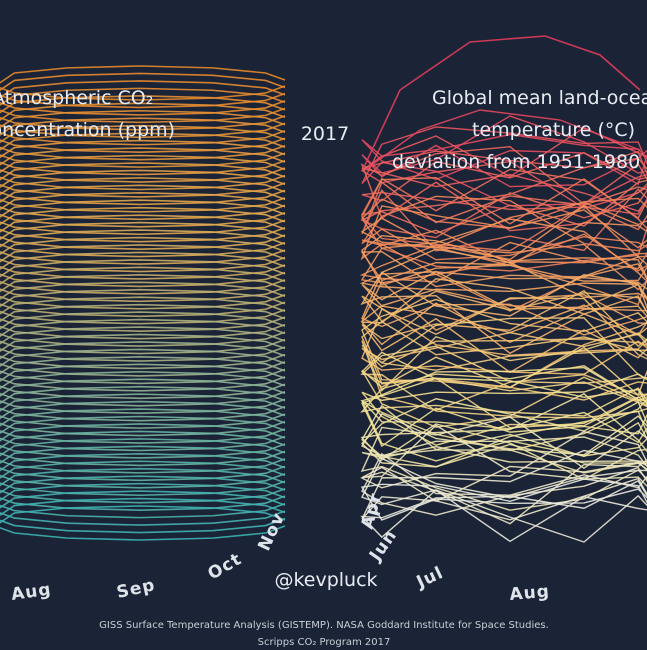  I want to click on year: 2017, so click(325, 134).